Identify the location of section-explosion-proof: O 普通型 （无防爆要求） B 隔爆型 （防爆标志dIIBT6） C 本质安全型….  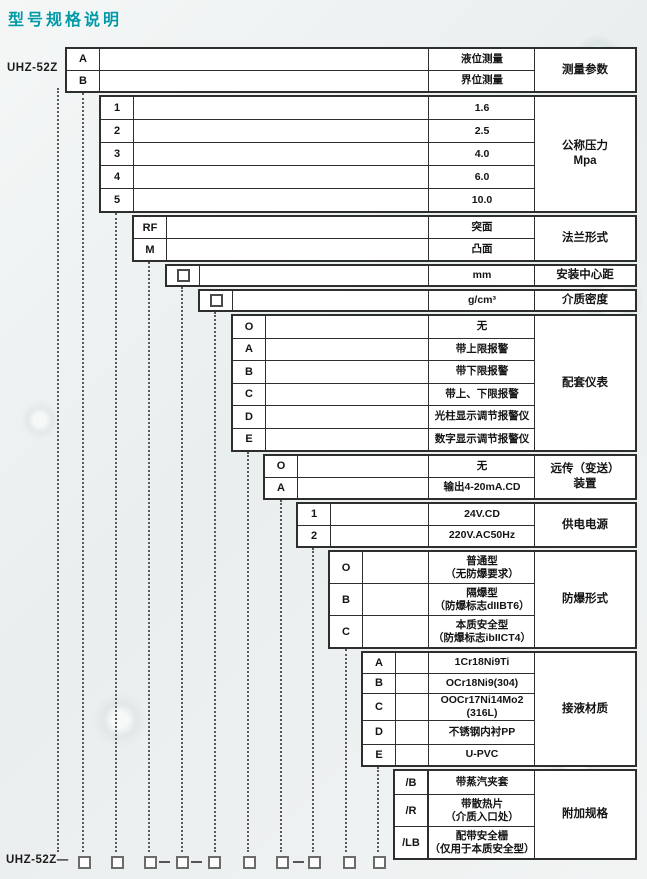
(482, 599).